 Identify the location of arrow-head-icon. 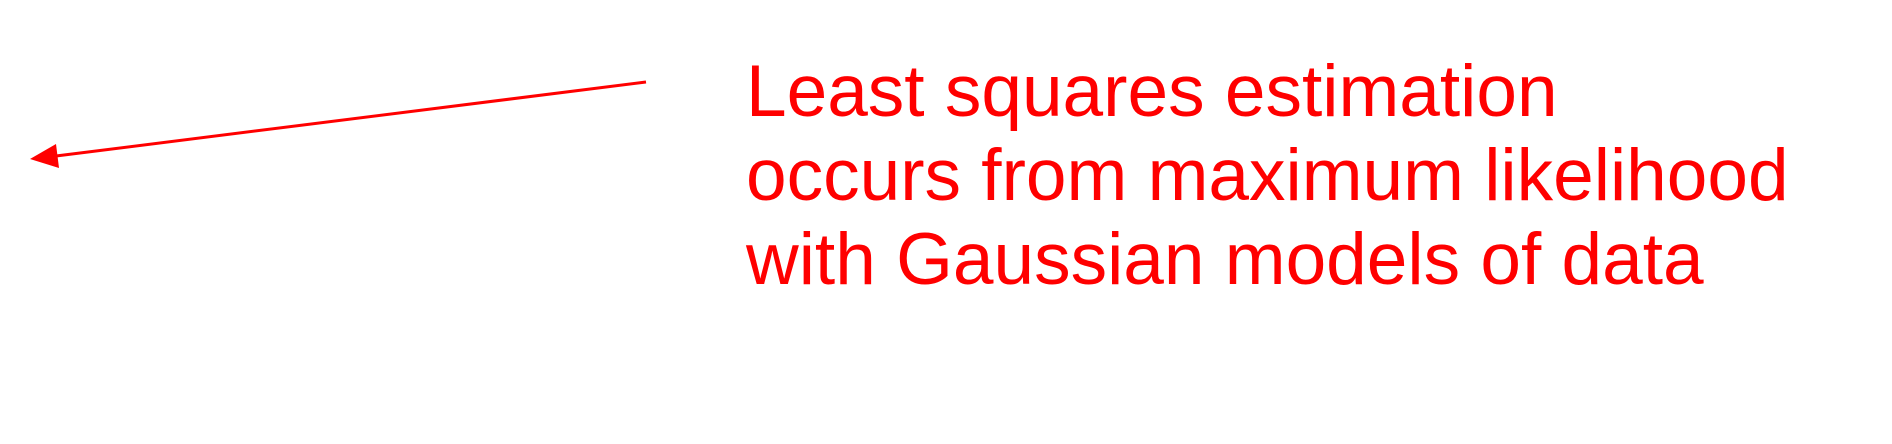
(44, 156).